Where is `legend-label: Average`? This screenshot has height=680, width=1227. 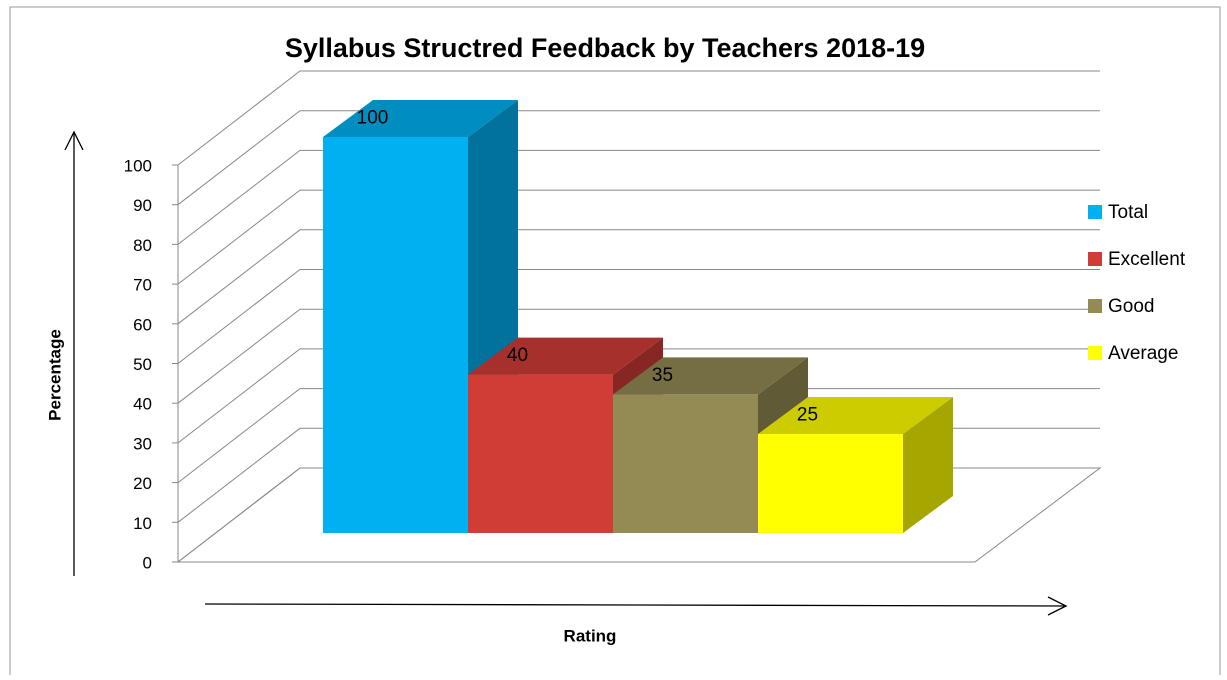 legend-label: Average is located at coordinates (1143, 353).